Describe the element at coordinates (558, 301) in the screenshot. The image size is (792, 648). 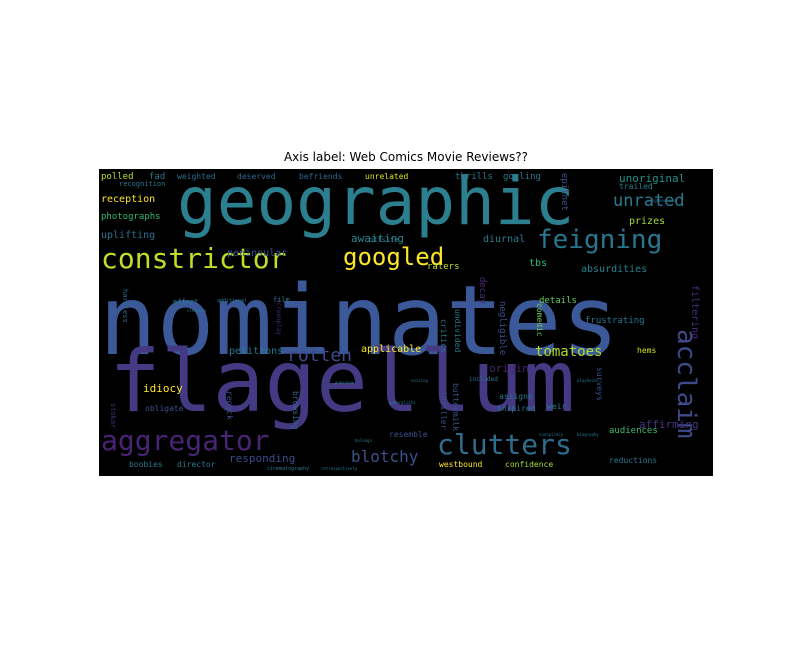
I see `word-details: details` at that location.